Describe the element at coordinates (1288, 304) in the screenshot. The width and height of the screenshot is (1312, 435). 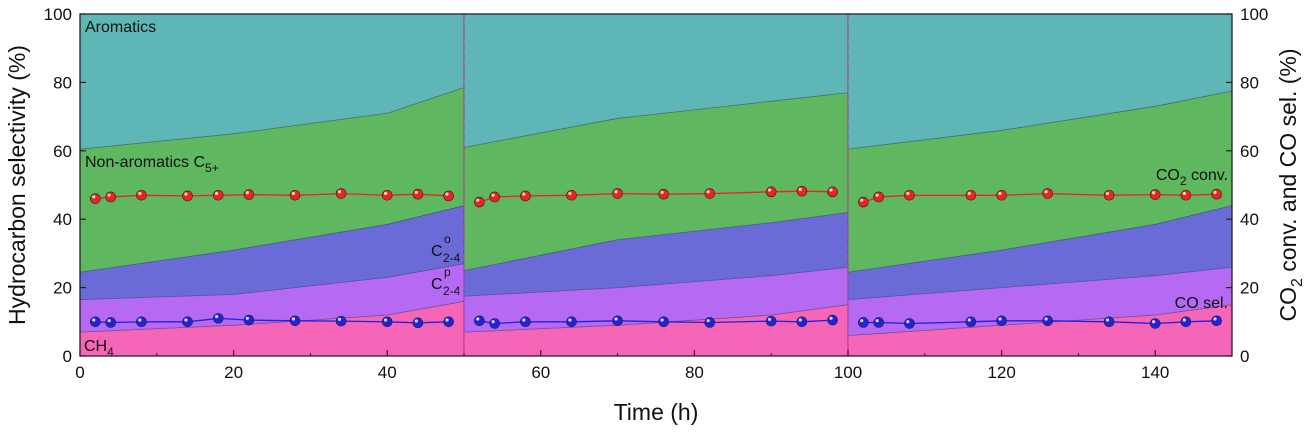
I see `y-axis-right-title-a: CO` at that location.